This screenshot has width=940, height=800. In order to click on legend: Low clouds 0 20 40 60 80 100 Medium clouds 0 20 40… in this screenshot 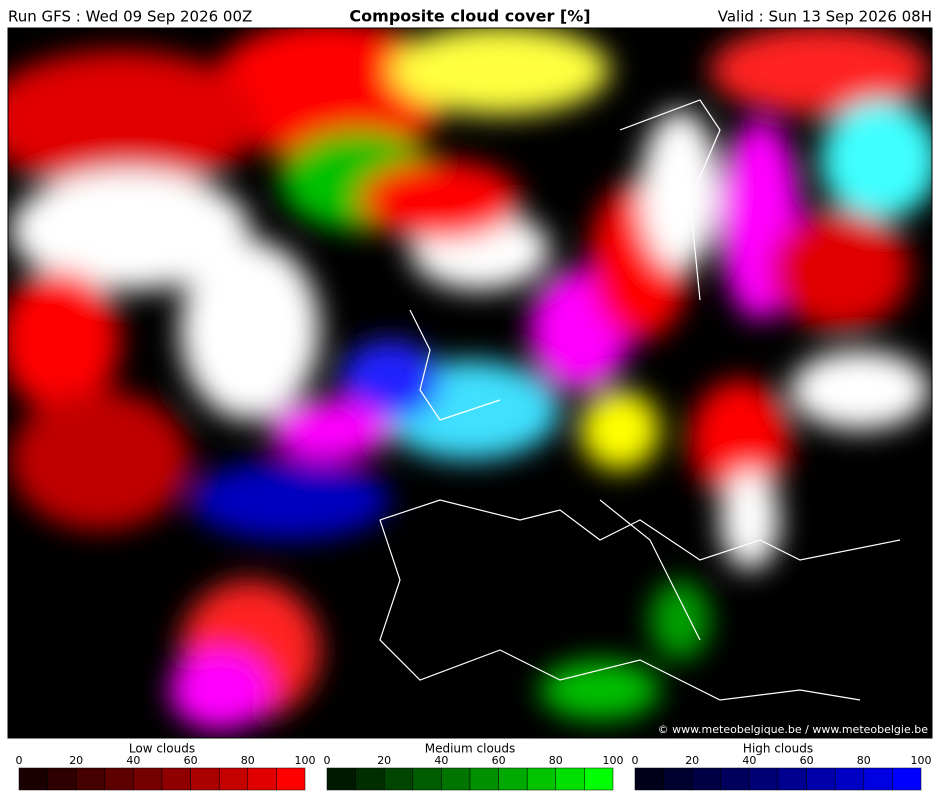, I will do `click(474, 766)`.